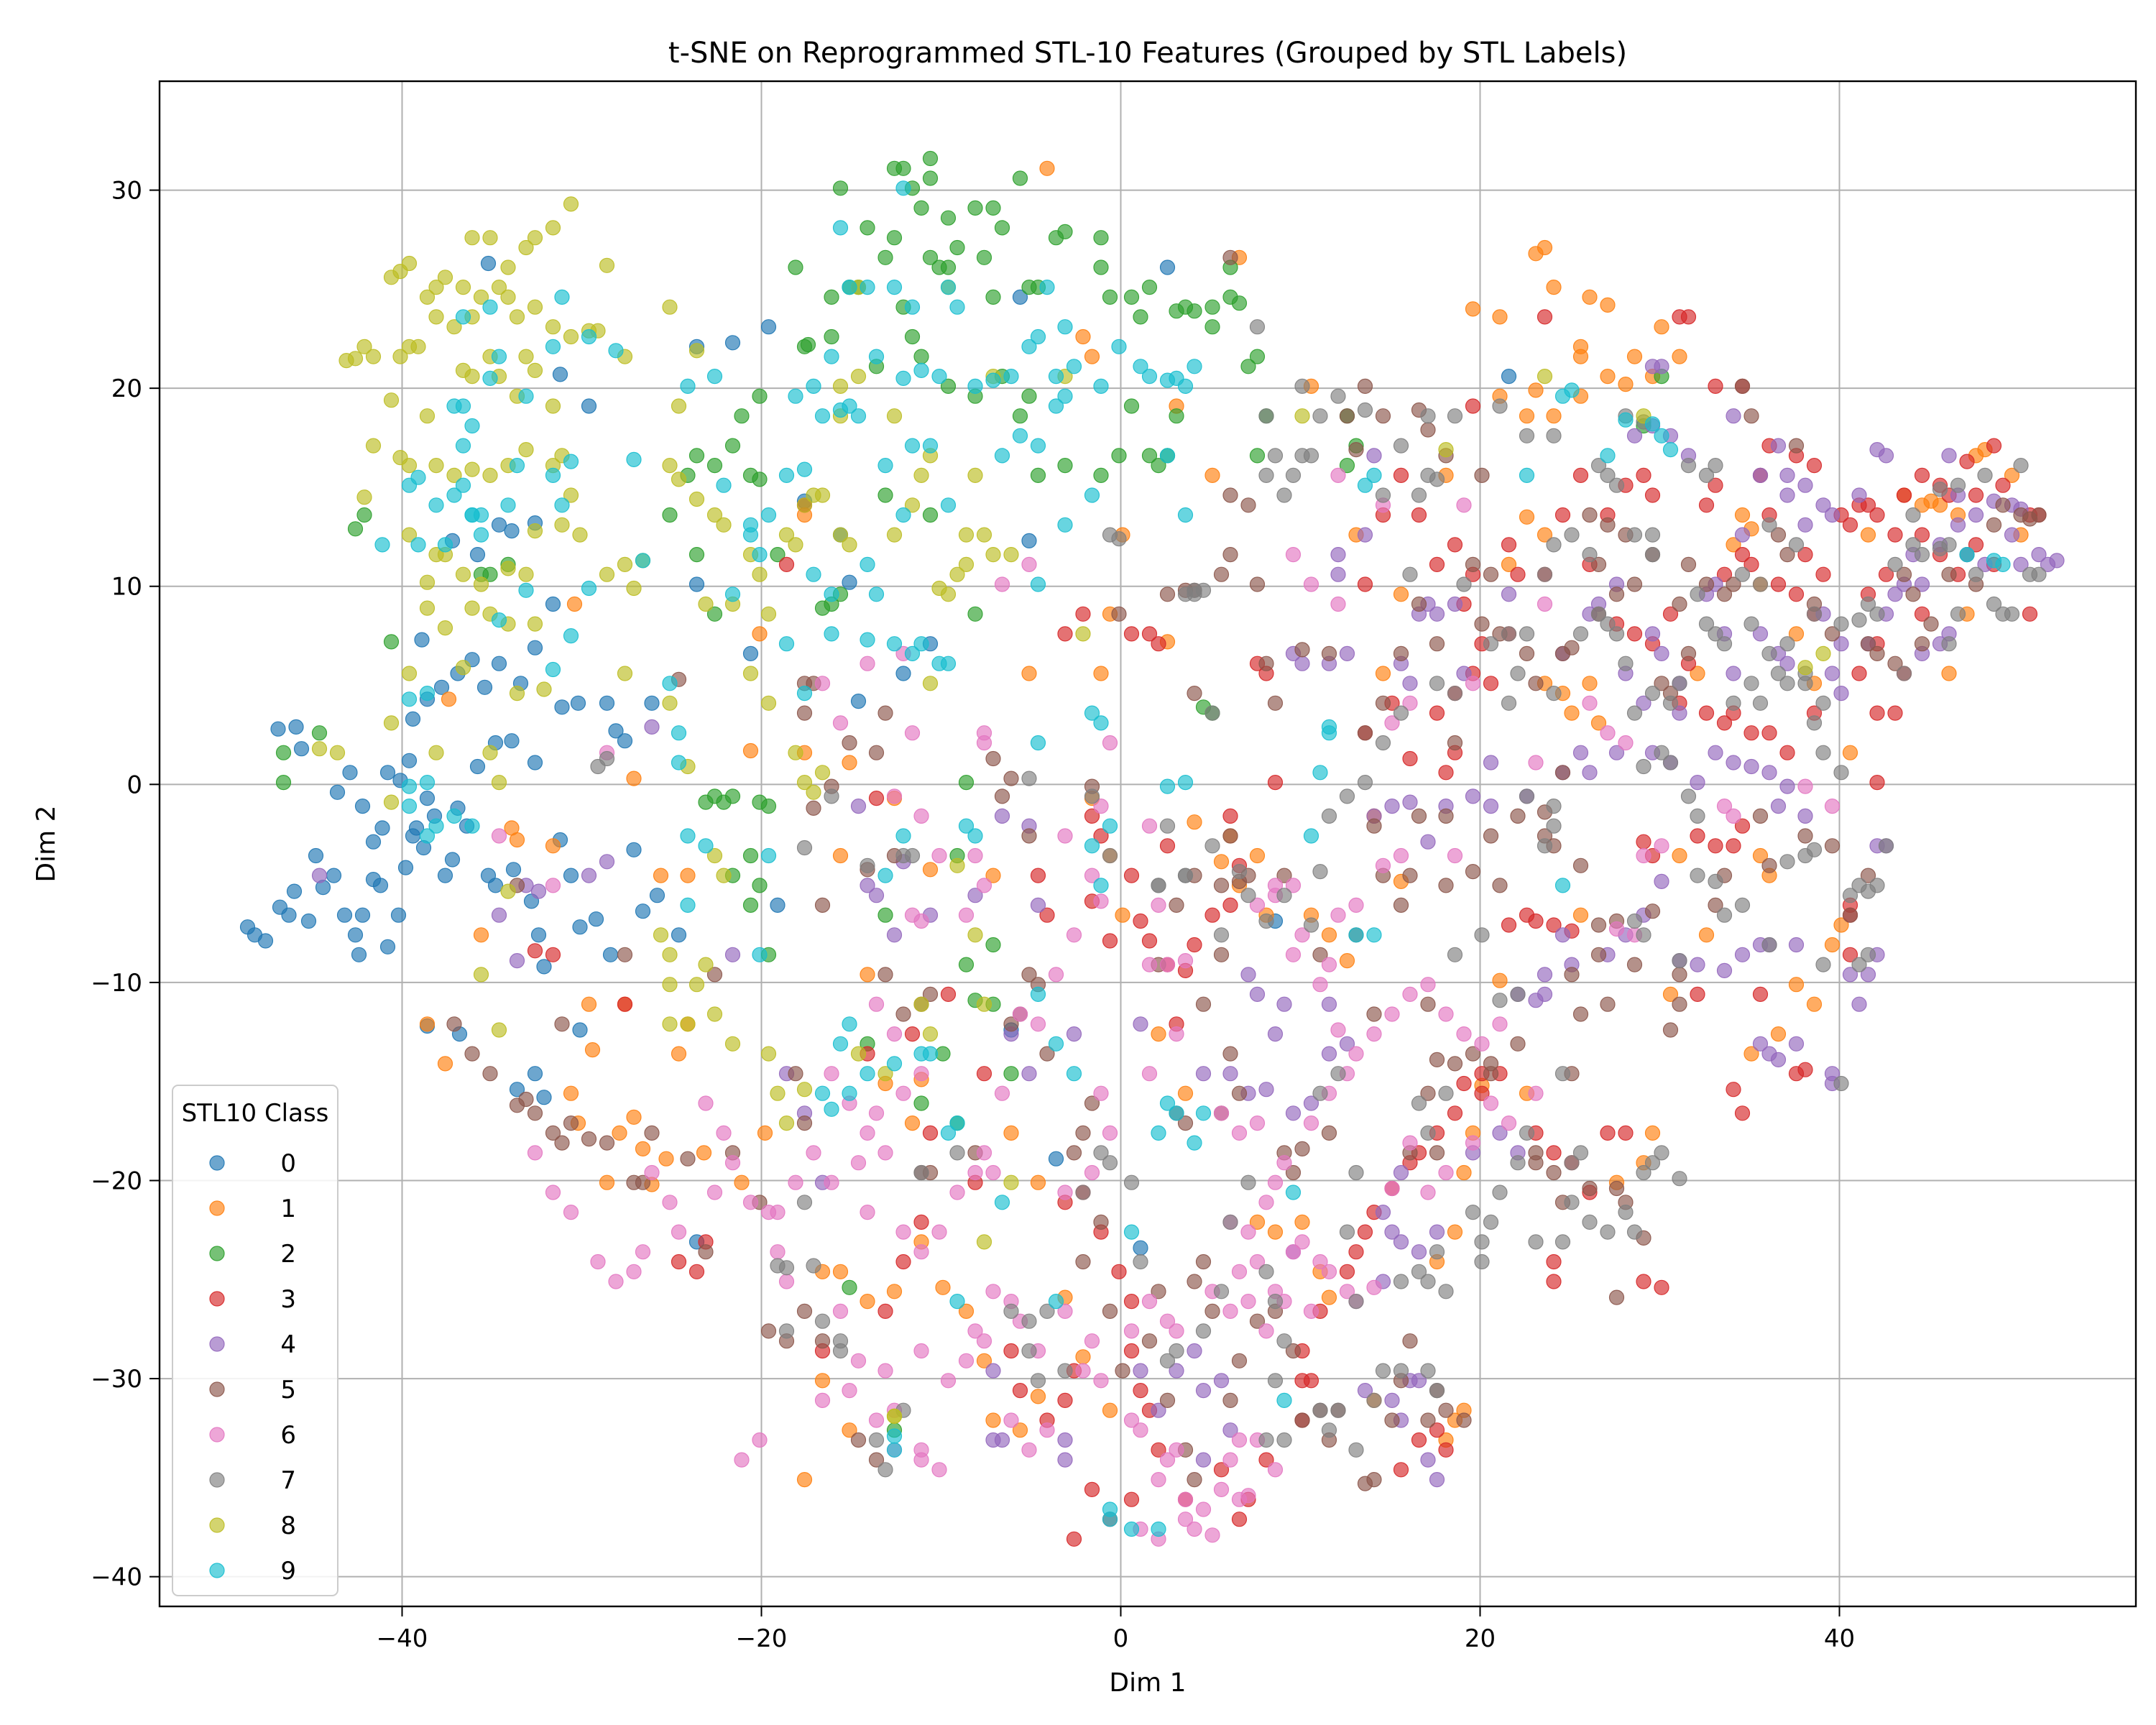 This screenshot has width=2156, height=1725. Describe the element at coordinates (126, 388) in the screenshot. I see `y-tick-label: 20` at that location.